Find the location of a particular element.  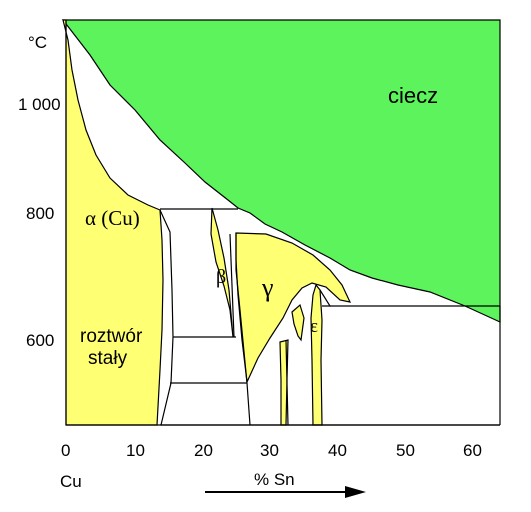

x-element-label: Cu is located at coordinates (71, 481).